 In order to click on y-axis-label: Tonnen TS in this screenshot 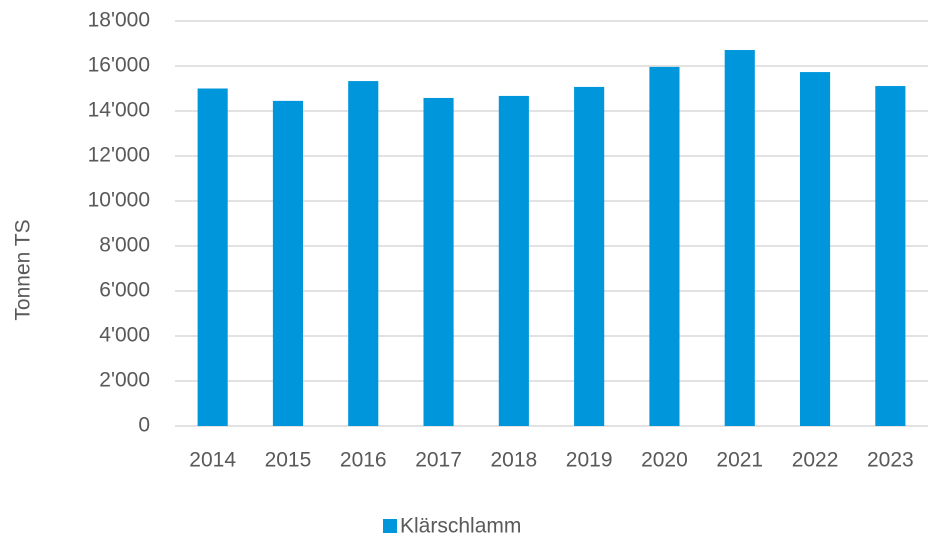, I will do `click(23, 269)`.